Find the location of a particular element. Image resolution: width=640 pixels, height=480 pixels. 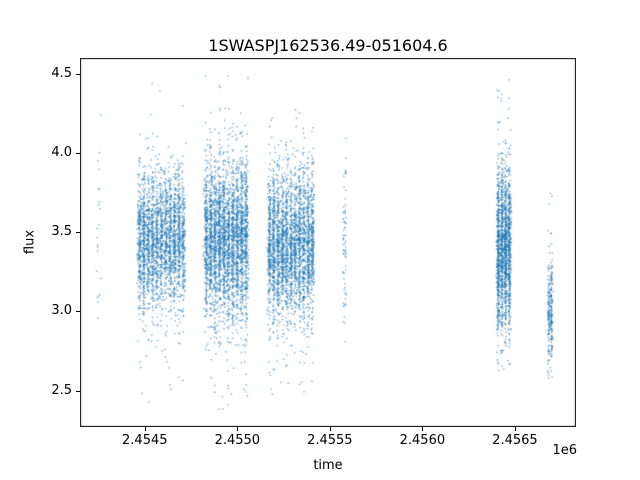

y-tick-label: 2.5 is located at coordinates (61, 390).